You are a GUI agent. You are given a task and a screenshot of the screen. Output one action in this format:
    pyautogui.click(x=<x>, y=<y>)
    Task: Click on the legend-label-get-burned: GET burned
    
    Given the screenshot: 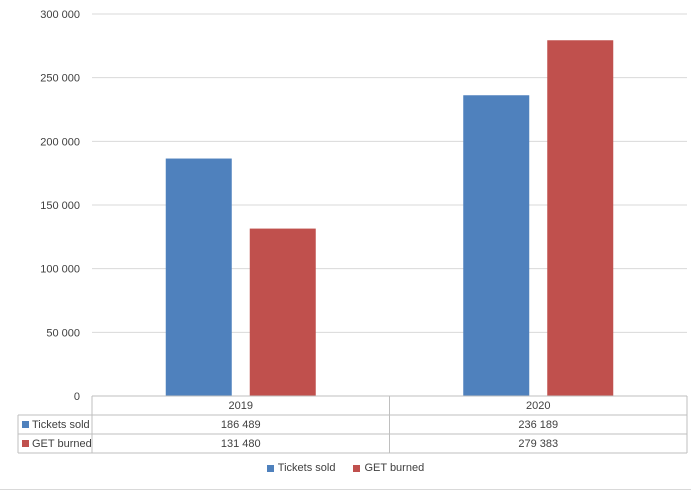 What is the action you would take?
    pyautogui.click(x=394, y=468)
    